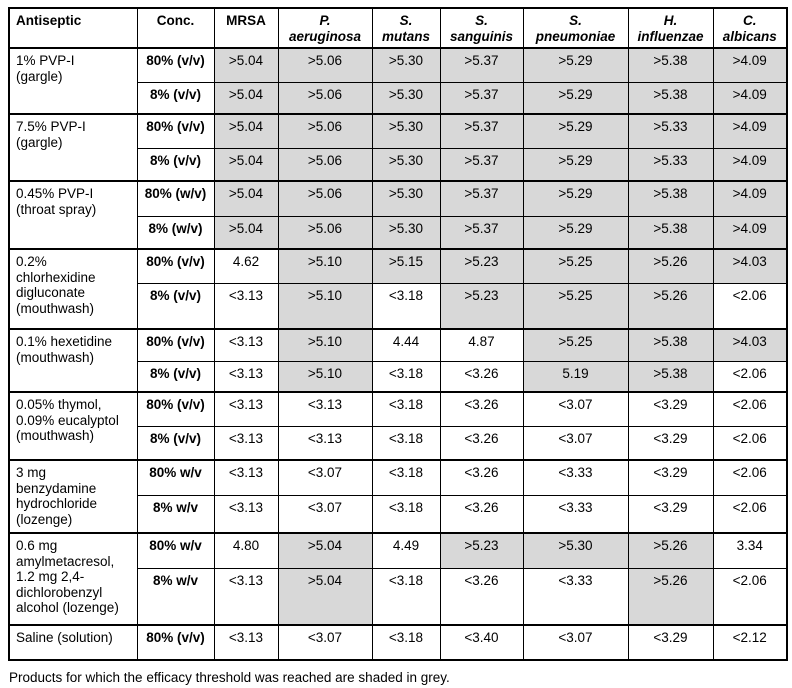 Image resolution: width=792 pixels, height=688 pixels. Describe the element at coordinates (750, 642) in the screenshot. I see `value-cell: <2.12` at that location.